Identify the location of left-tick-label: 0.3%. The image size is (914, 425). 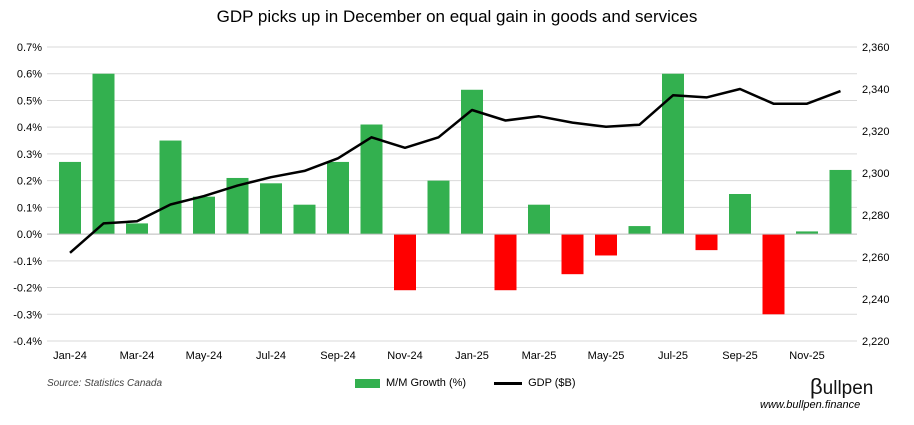
(29, 155).